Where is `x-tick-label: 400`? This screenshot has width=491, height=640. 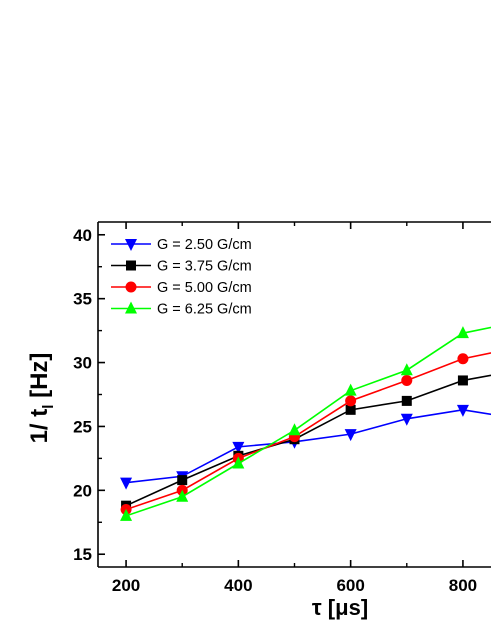 x-tick-label: 400 is located at coordinates (238, 585).